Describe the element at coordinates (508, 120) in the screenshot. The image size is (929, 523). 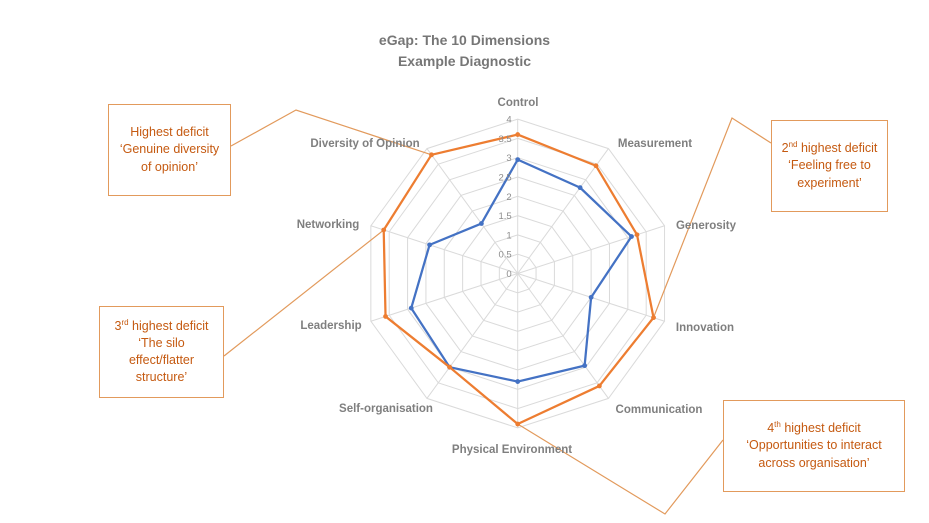
I see `axis-tick-label-4: 4` at that location.